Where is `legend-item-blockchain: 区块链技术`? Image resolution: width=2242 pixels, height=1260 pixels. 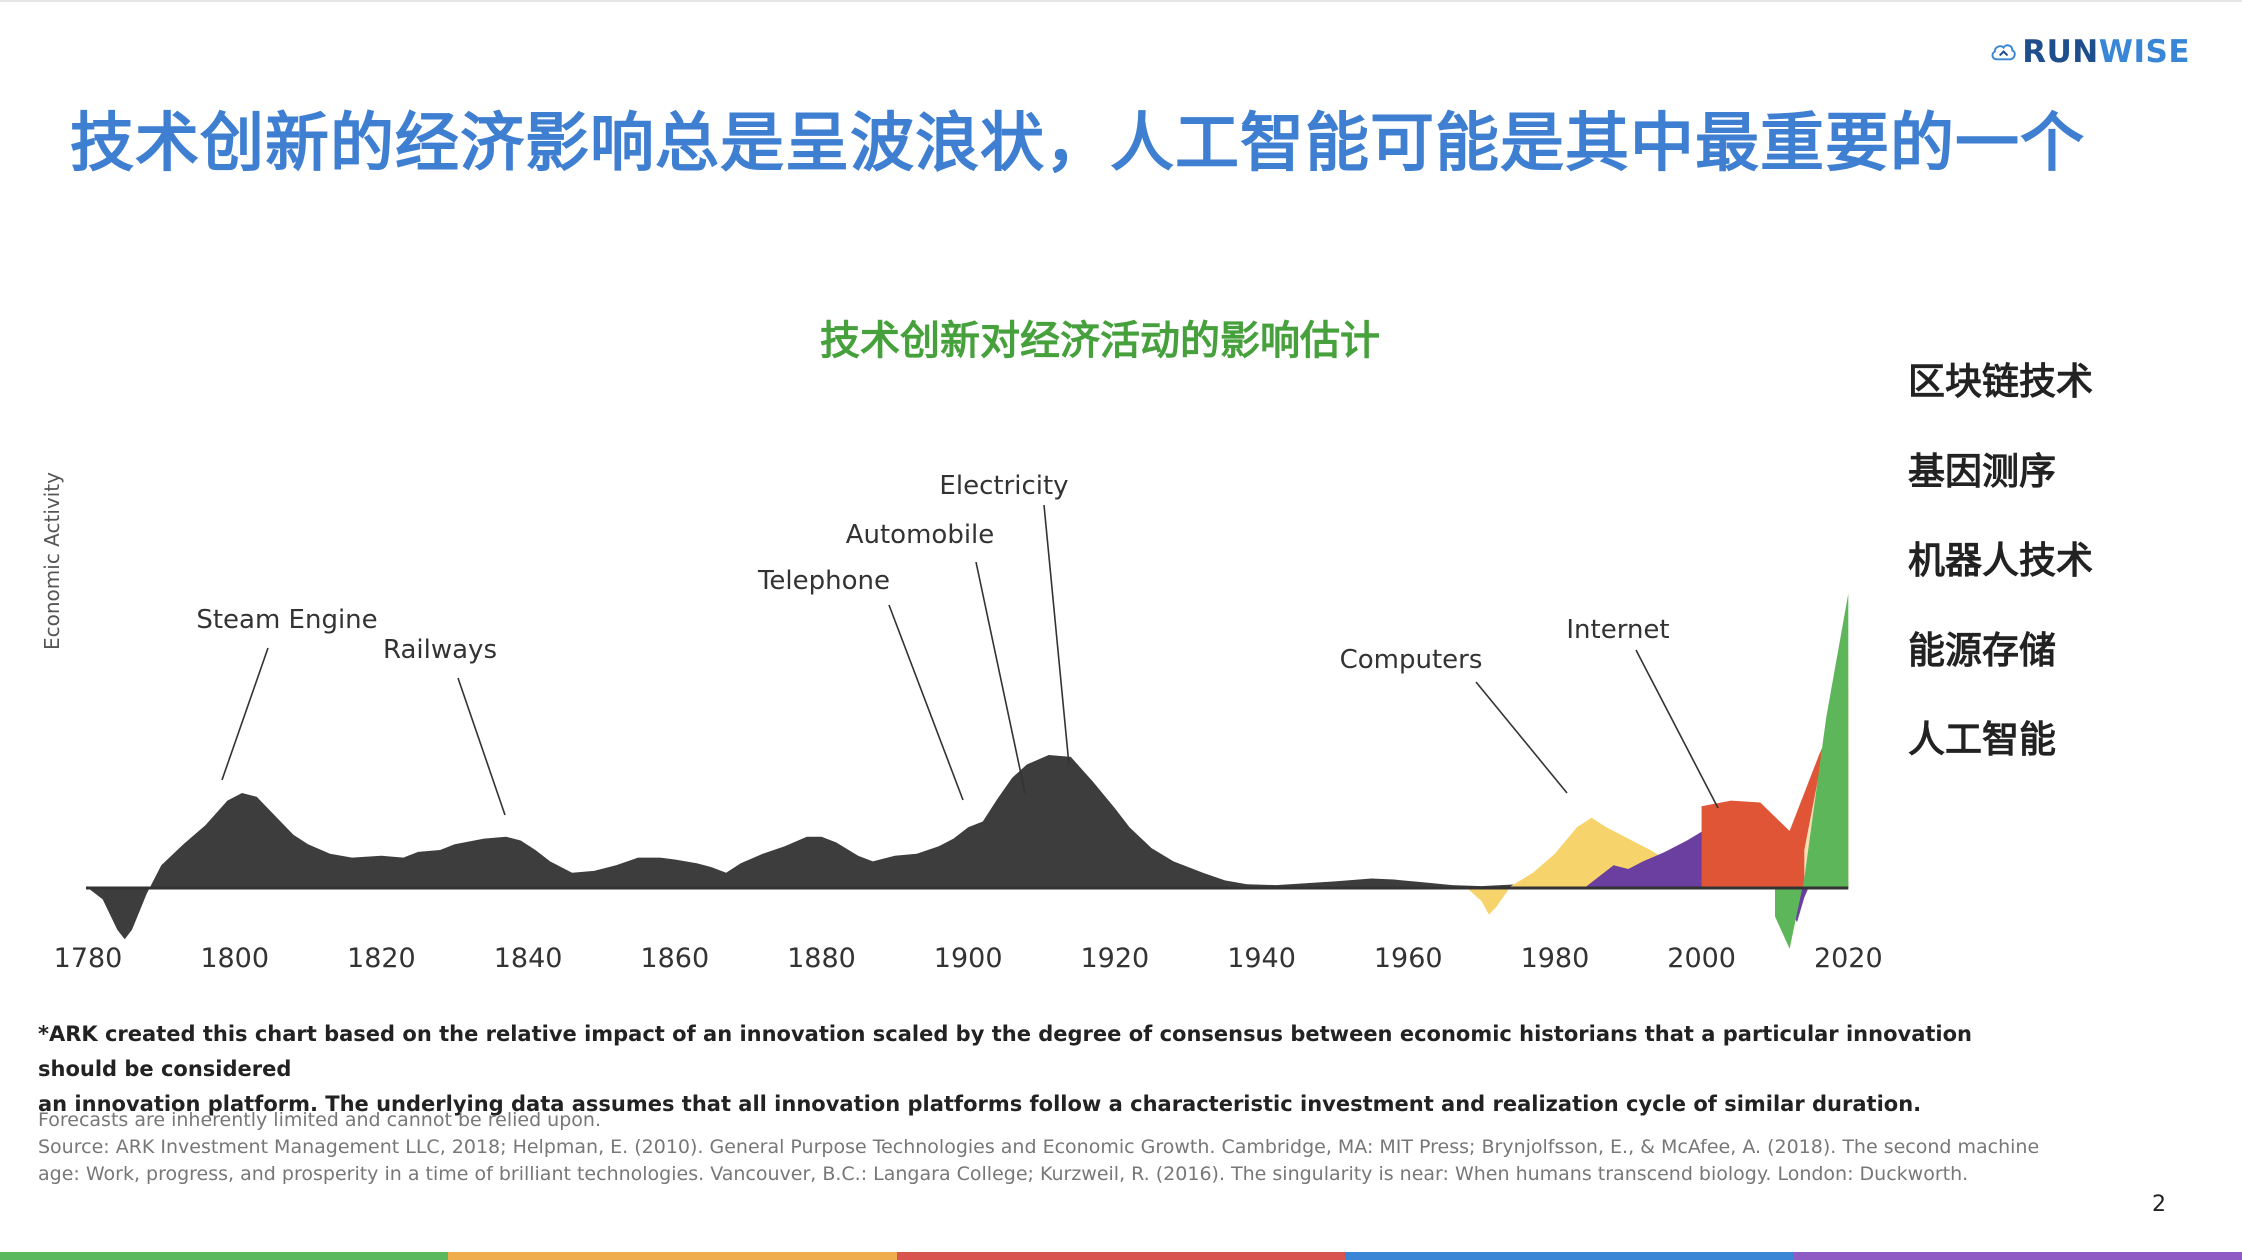
legend-item-blockchain: 区块链技术 is located at coordinates (2000, 381).